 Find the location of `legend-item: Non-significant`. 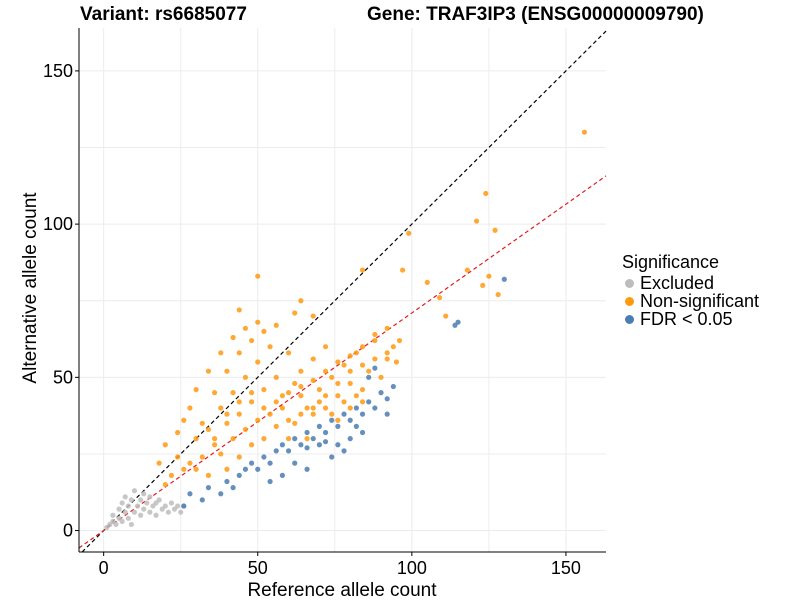

legend-item: Non-significant is located at coordinates (690, 301).